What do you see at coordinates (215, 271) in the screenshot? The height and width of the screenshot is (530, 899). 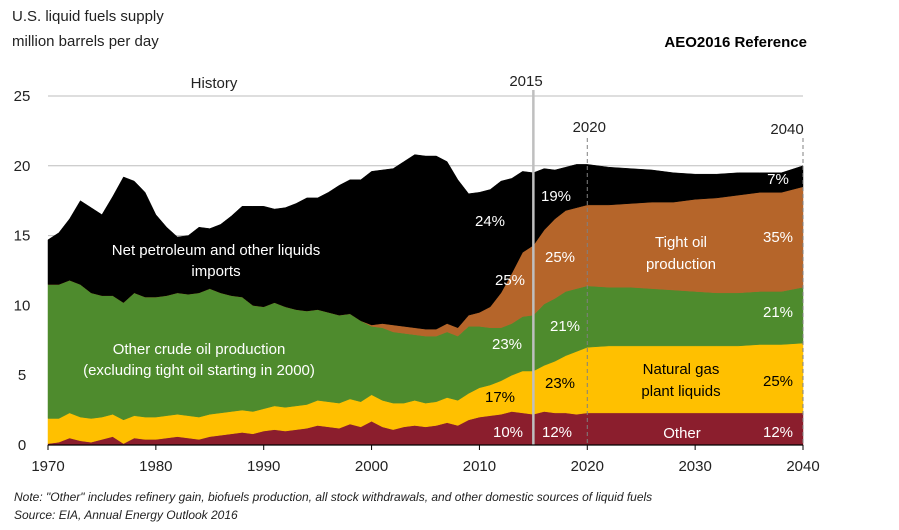 I see `label-imports-line2: imports` at bounding box center [215, 271].